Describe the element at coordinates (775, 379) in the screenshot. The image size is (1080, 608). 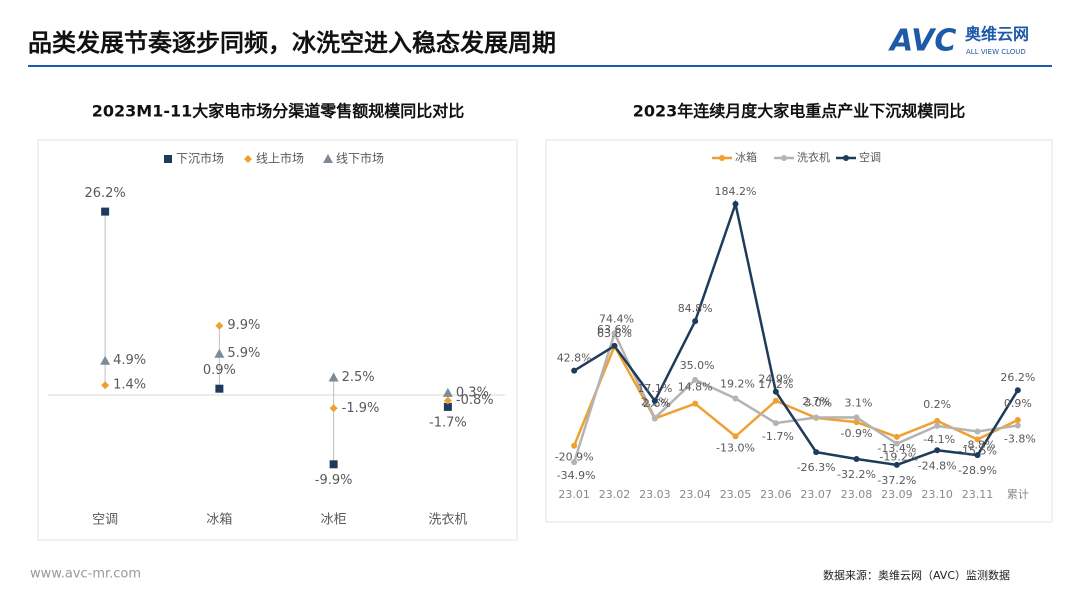
I see `data-label: 24.9%` at that location.